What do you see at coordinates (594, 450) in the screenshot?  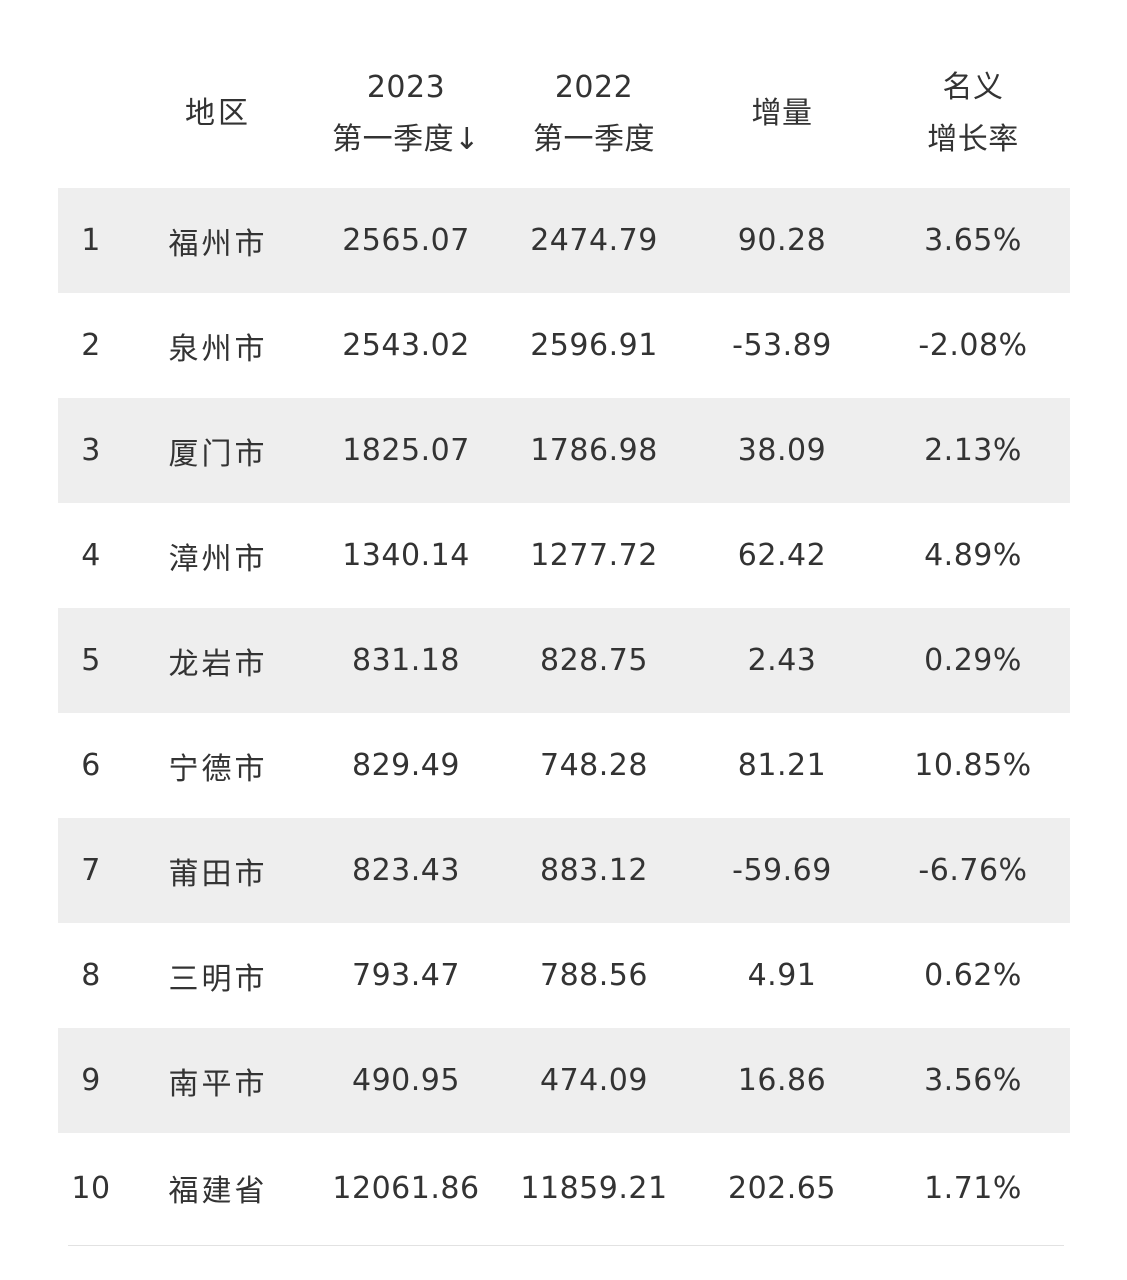 I see `row-2022: 1786.98` at bounding box center [594, 450].